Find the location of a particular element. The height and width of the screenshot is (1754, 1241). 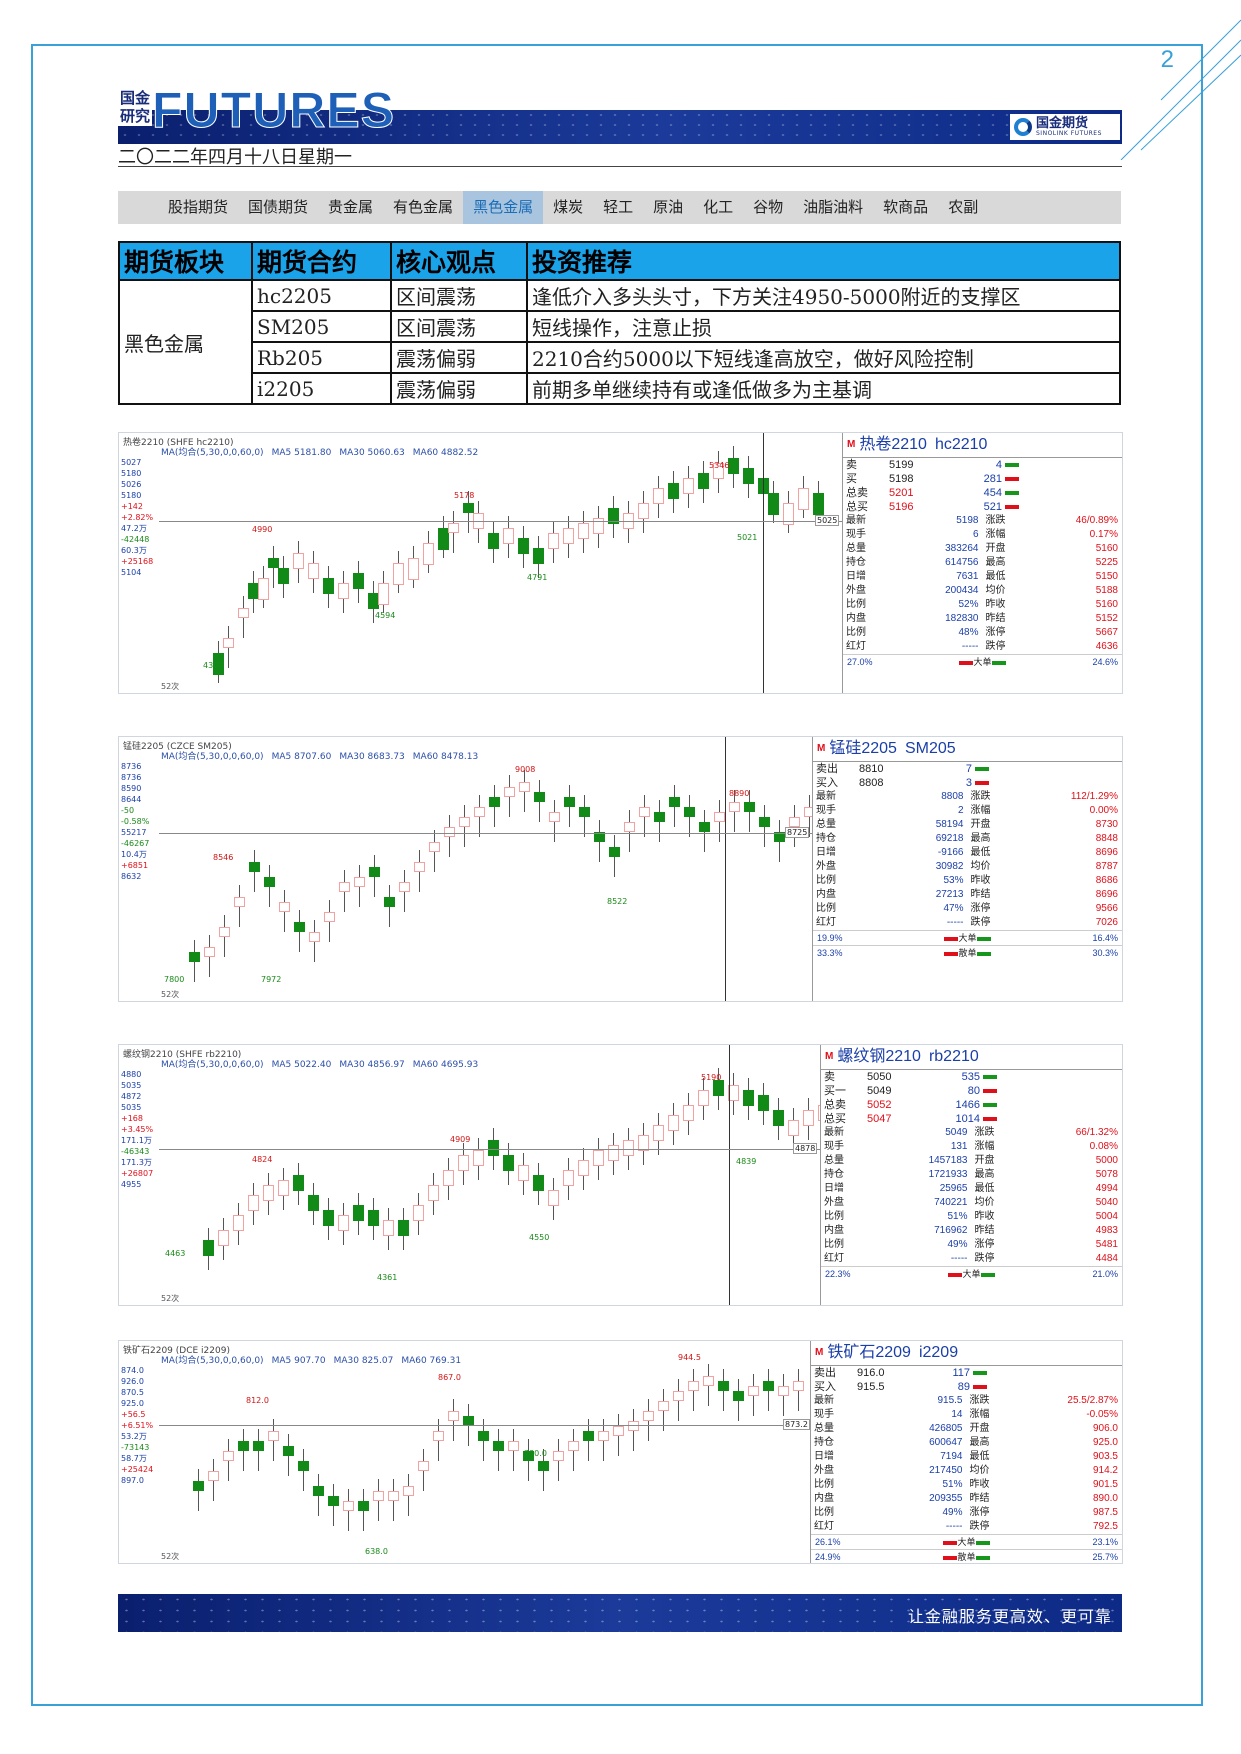

nav-item: 谷物 is located at coordinates (768, 207).